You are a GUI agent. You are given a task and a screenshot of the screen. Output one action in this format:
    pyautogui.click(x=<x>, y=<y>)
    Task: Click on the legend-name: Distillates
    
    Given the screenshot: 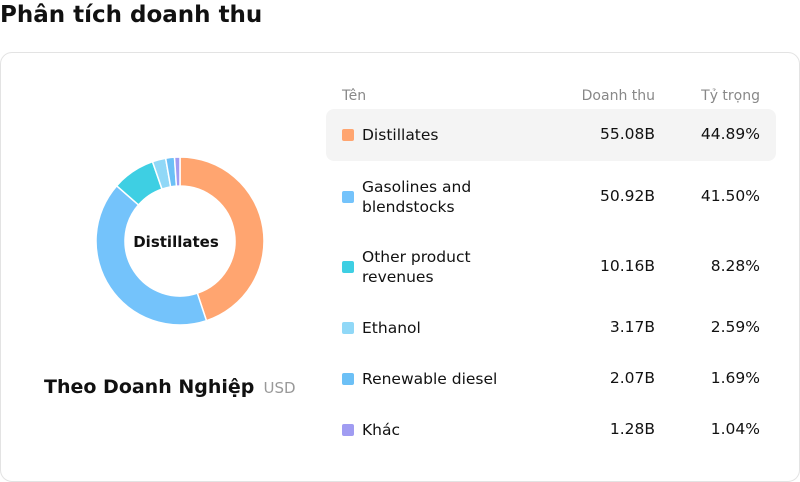 What is the action you would take?
    pyautogui.click(x=400, y=135)
    